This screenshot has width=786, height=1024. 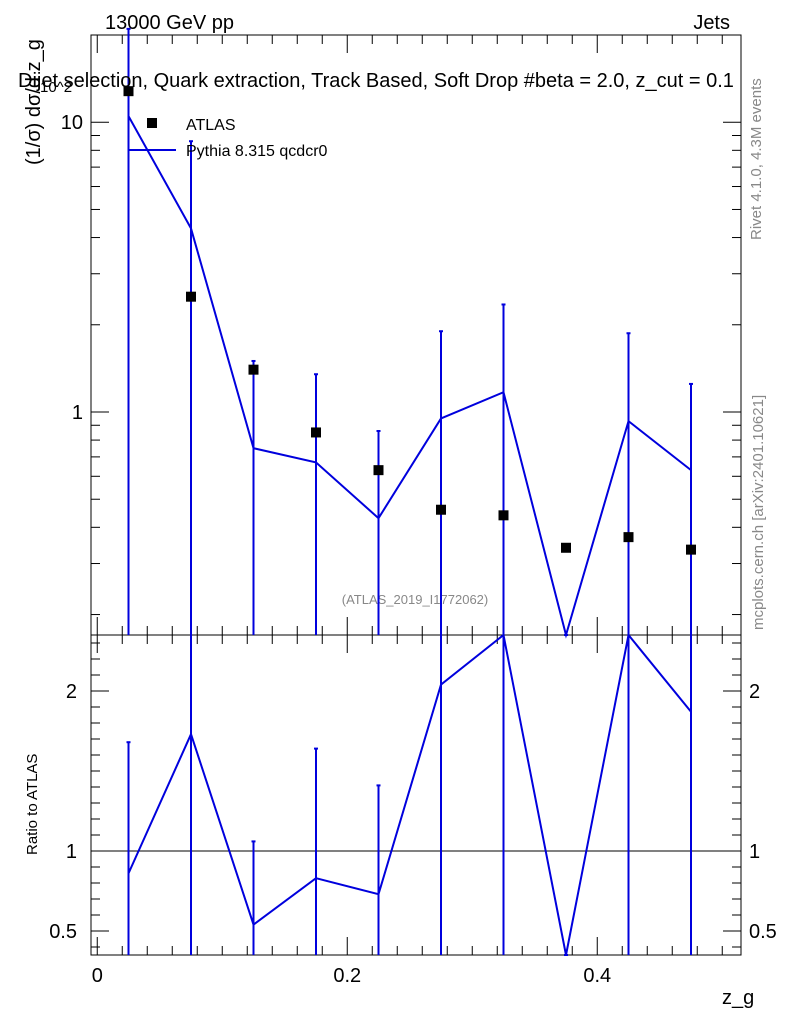 What do you see at coordinates (56, 87) in the screenshot?
I see `y-top-tick-label: 10^2` at bounding box center [56, 87].